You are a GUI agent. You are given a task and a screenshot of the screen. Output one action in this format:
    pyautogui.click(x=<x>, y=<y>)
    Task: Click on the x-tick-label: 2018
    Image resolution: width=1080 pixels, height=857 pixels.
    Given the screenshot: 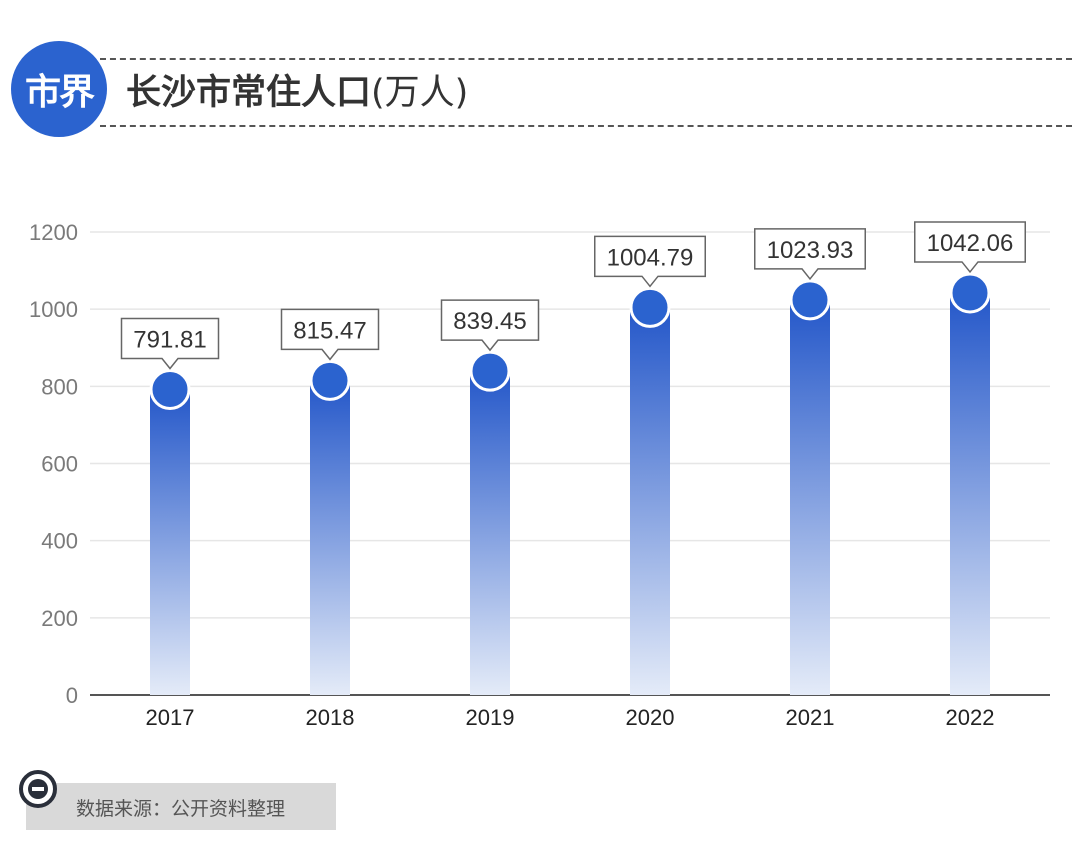 What is the action you would take?
    pyautogui.click(x=330, y=717)
    